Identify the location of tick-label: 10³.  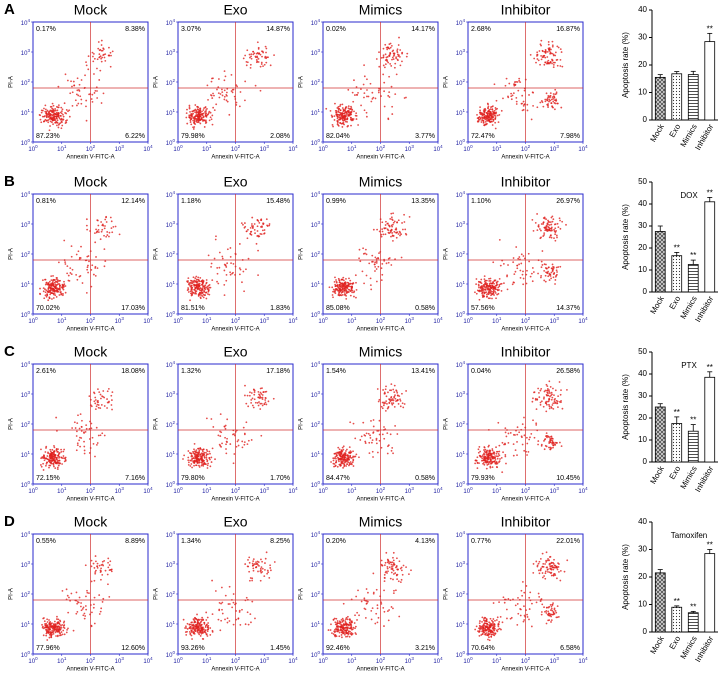
(265, 660).